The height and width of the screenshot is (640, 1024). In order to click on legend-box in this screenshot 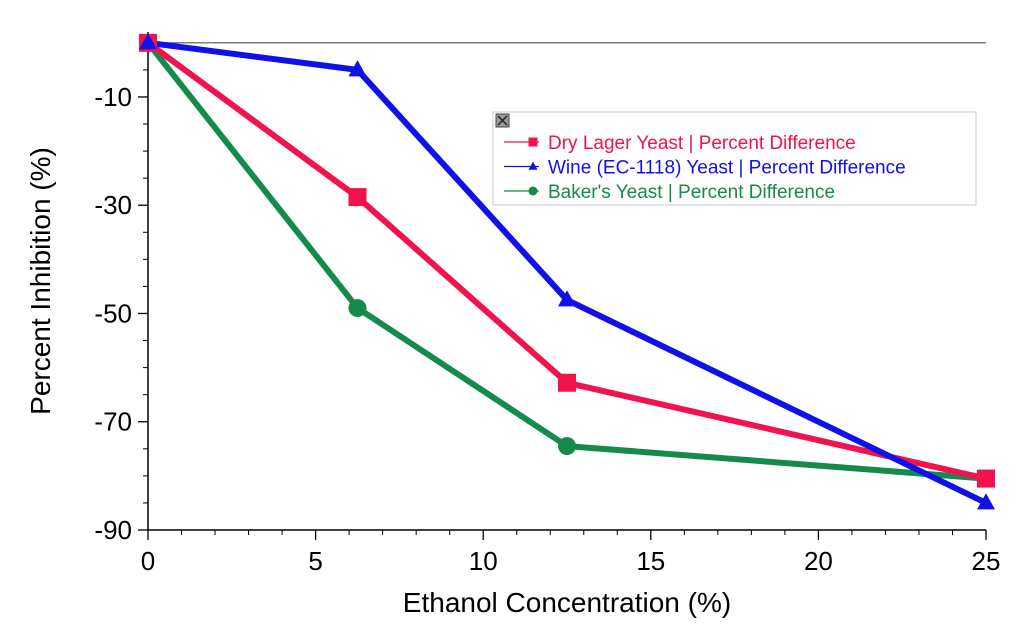, I will do `click(734, 158)`.